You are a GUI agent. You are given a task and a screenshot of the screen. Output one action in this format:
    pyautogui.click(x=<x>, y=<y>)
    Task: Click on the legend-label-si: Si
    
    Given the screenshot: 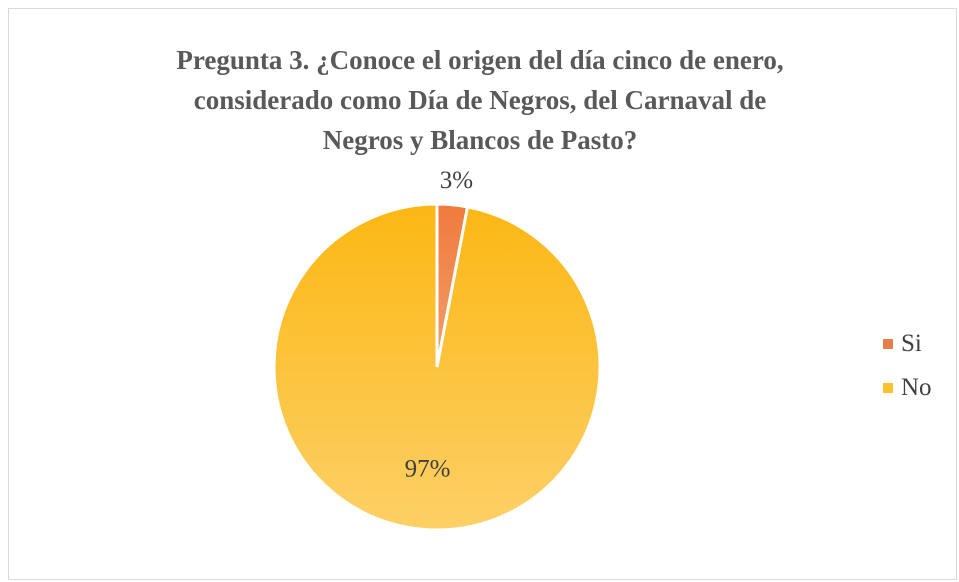 What is the action you would take?
    pyautogui.click(x=911, y=343)
    